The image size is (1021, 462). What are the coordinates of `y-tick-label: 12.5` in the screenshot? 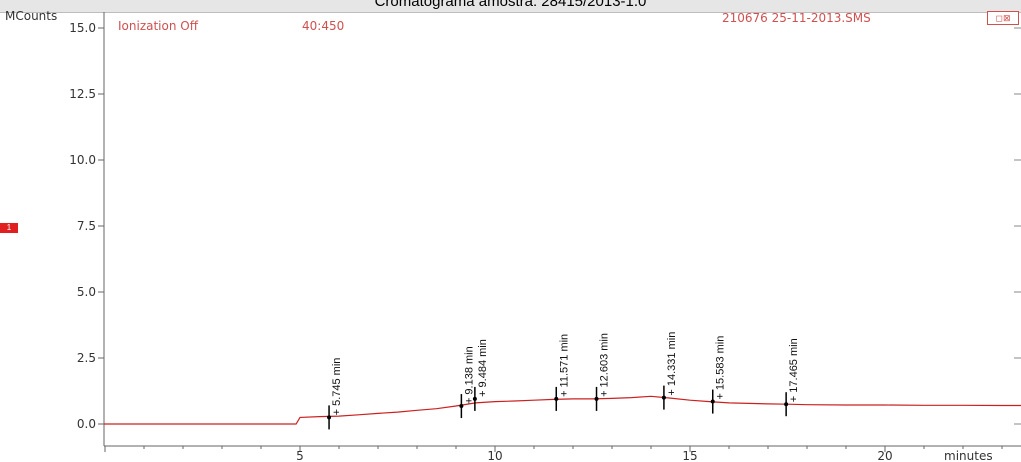 It's located at (82, 94).